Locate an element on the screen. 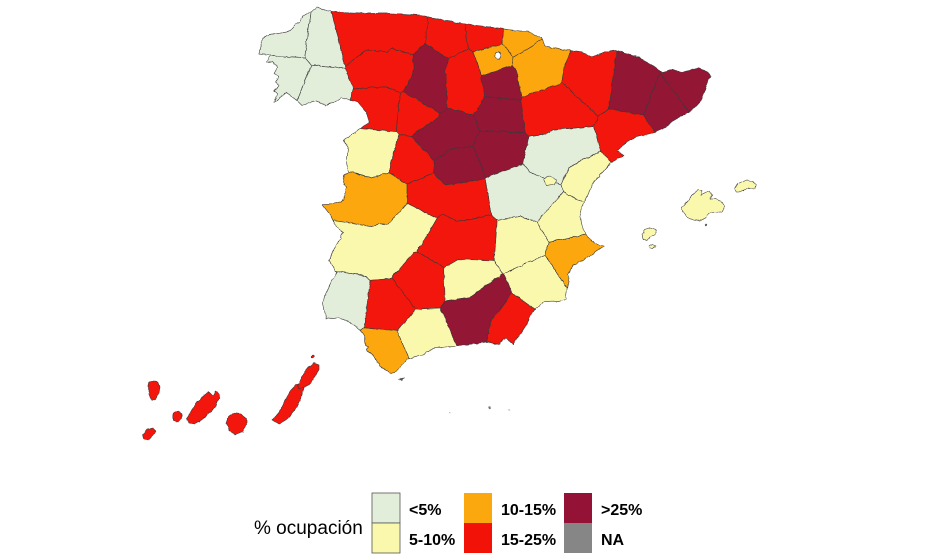  svg-text: NA is located at coordinates (613, 540).